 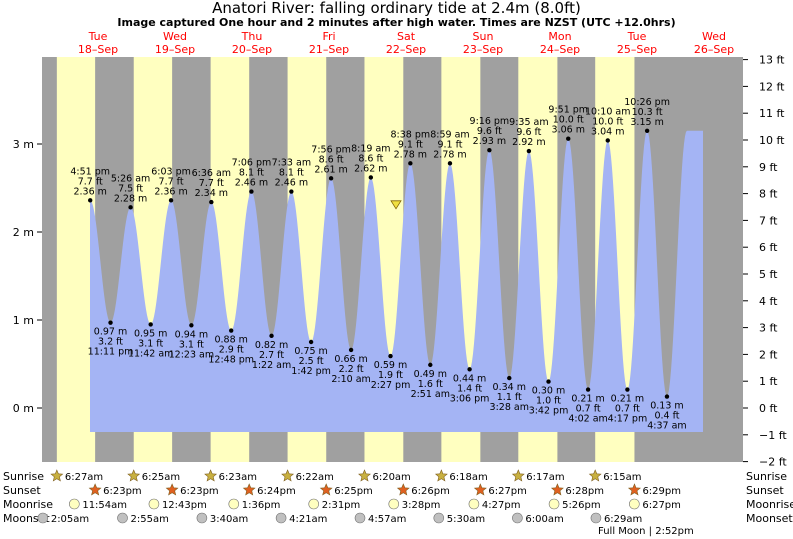 I want to click on row-label-right: Sunrise, so click(x=766, y=476).